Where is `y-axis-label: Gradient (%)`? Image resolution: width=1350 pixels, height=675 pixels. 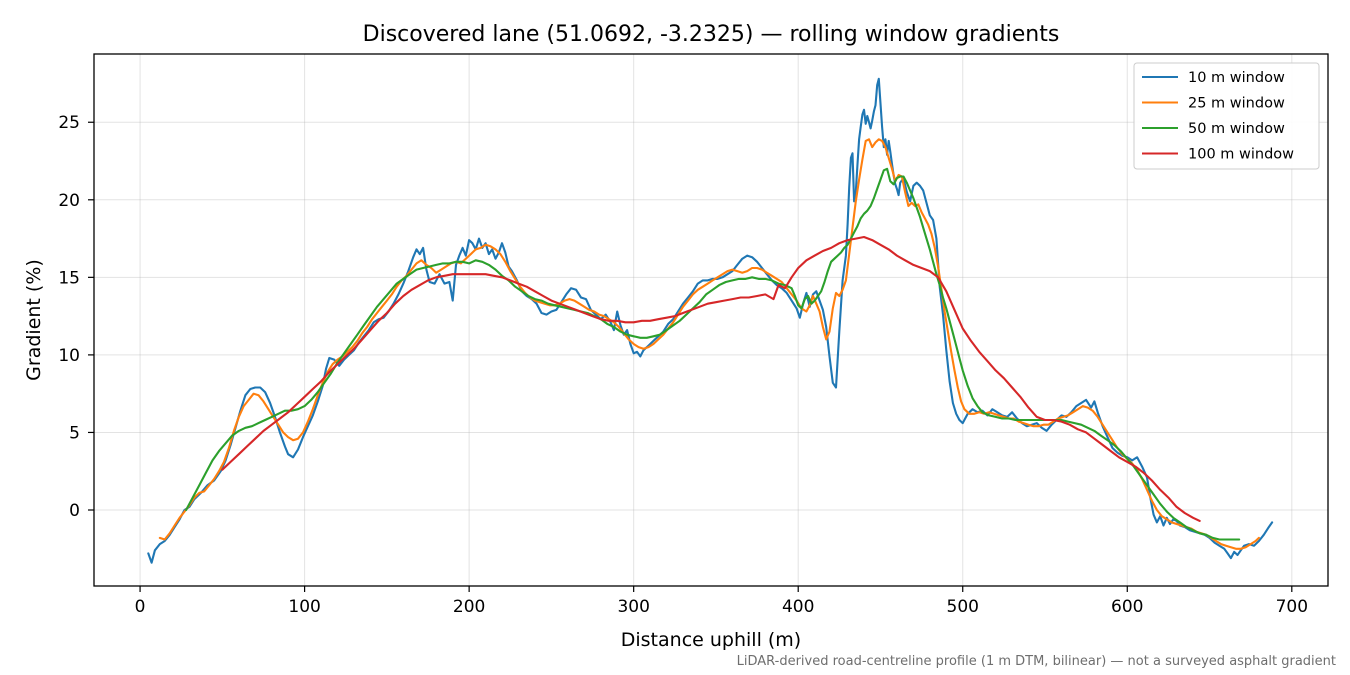 y-axis-label: Gradient (%) is located at coordinates (34, 320).